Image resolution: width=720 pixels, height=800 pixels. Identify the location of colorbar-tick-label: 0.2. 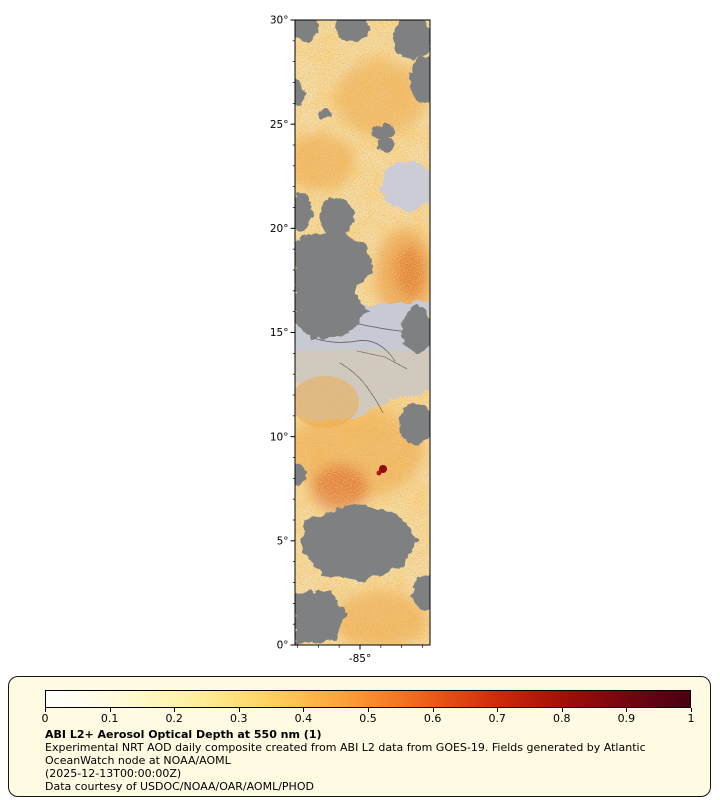
(174, 718).